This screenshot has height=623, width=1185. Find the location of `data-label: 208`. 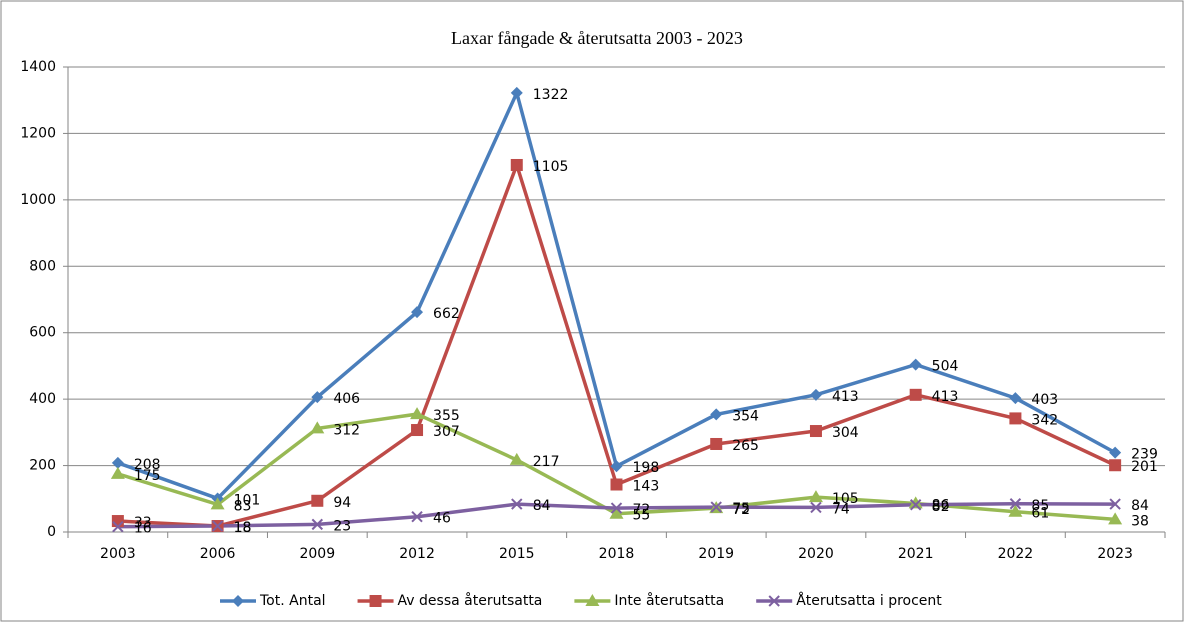

data-label: 208 is located at coordinates (147, 465).